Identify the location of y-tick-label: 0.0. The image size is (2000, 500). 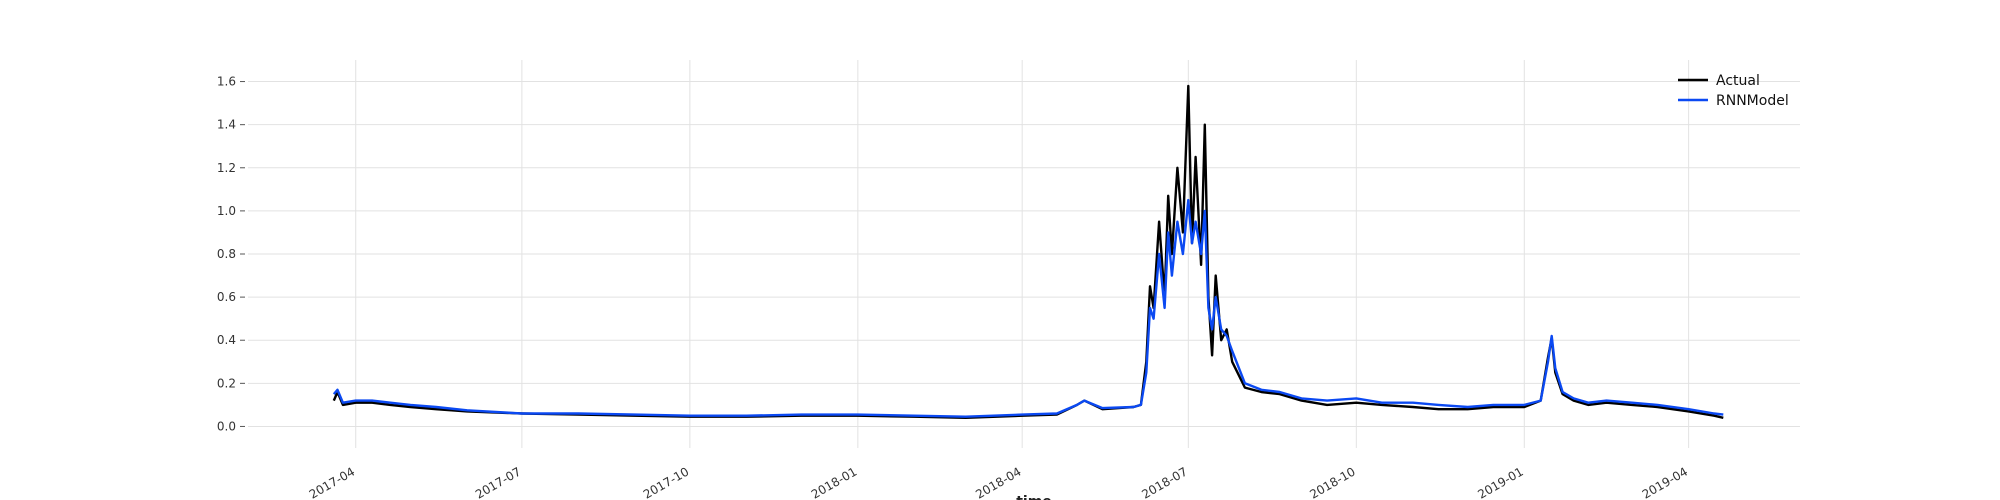
(226, 426).